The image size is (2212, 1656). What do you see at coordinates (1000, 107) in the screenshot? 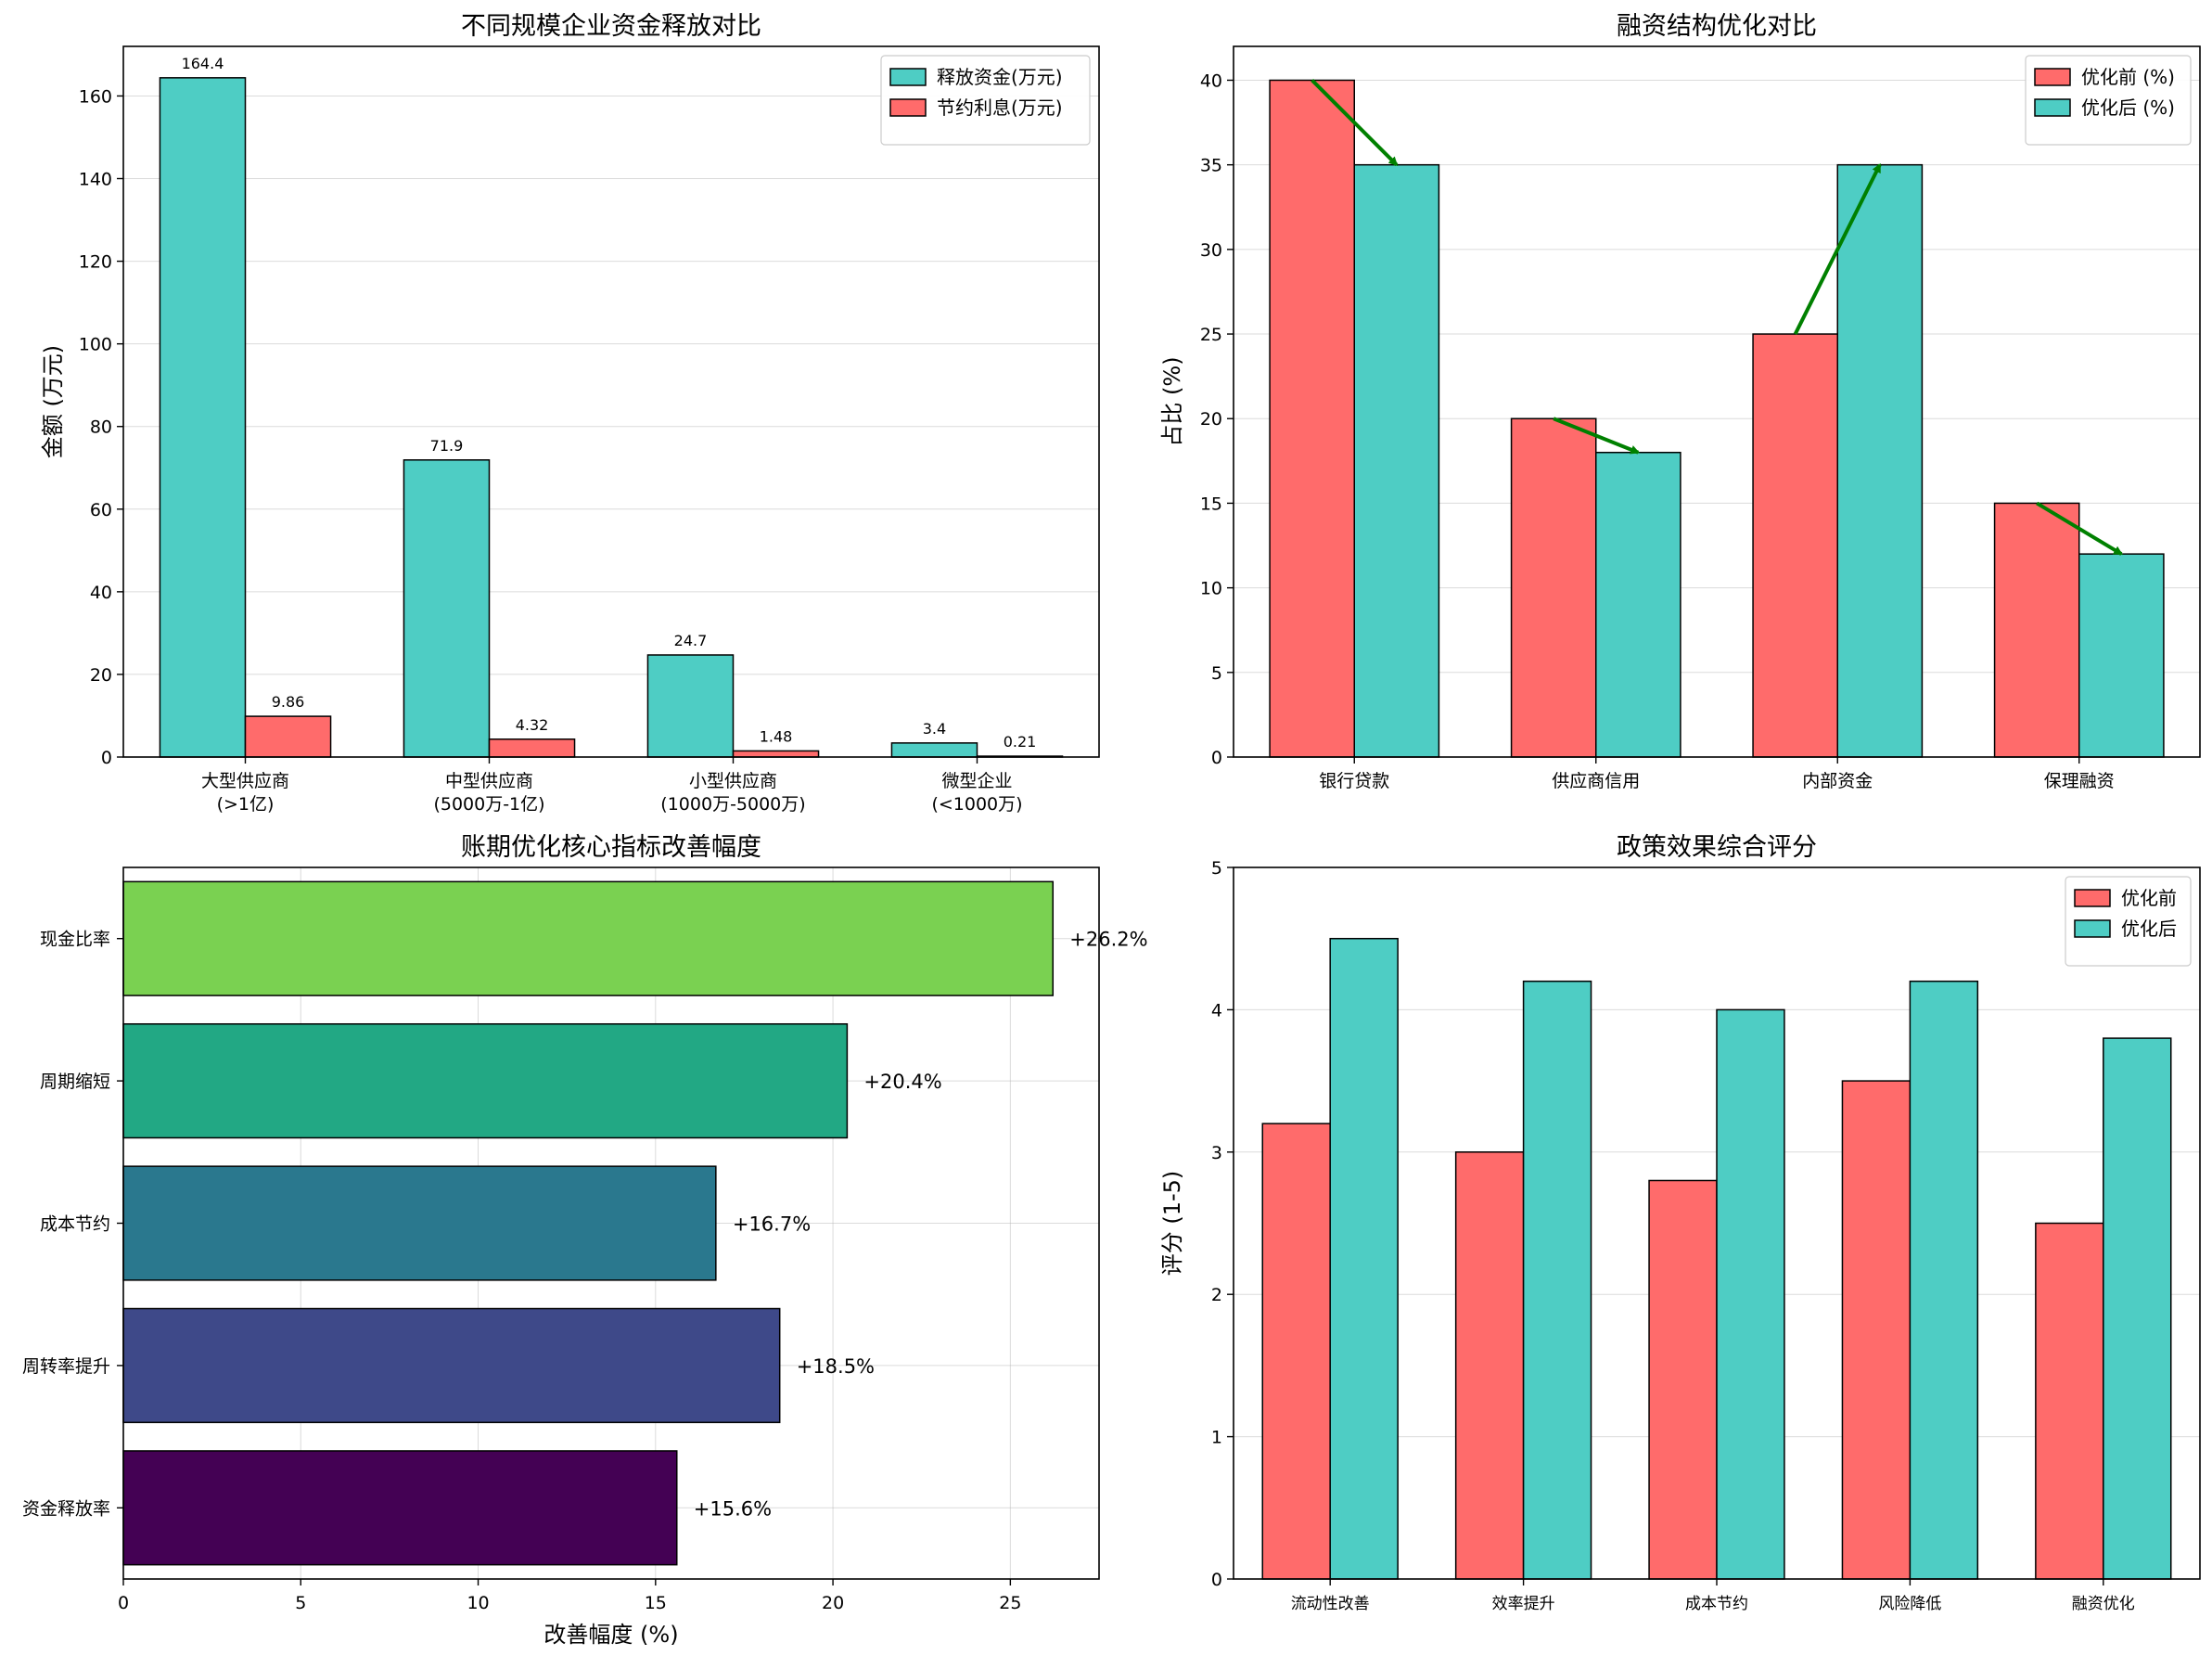
I see `legend-label: 节约利息(万元)` at bounding box center [1000, 107].